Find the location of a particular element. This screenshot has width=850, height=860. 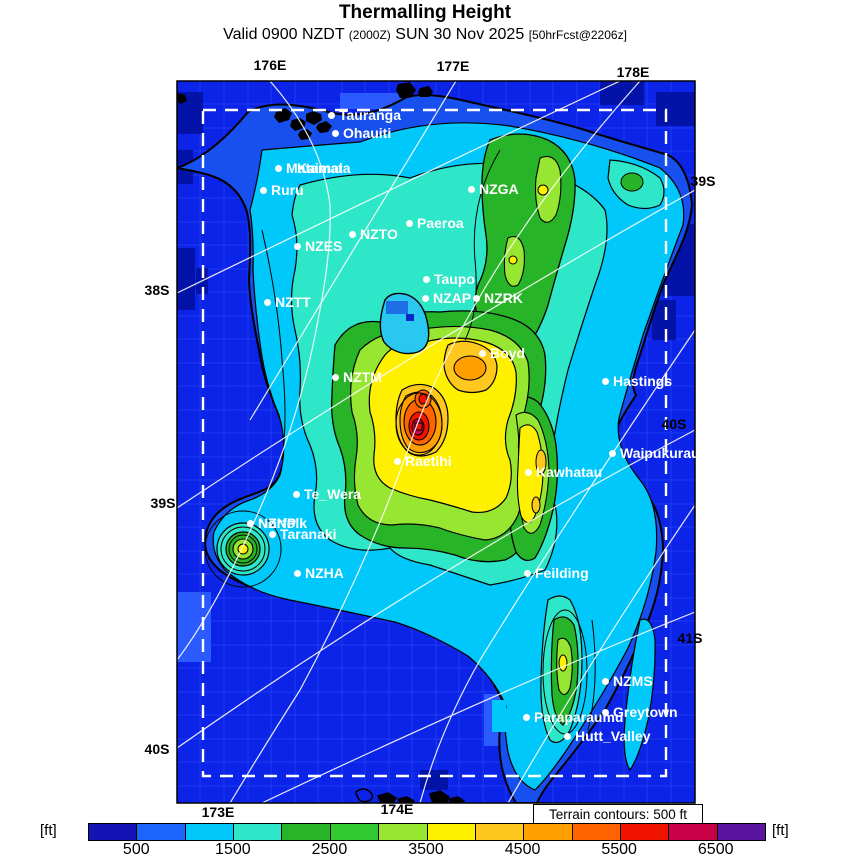

place-name: Taupo is located at coordinates (454, 279).